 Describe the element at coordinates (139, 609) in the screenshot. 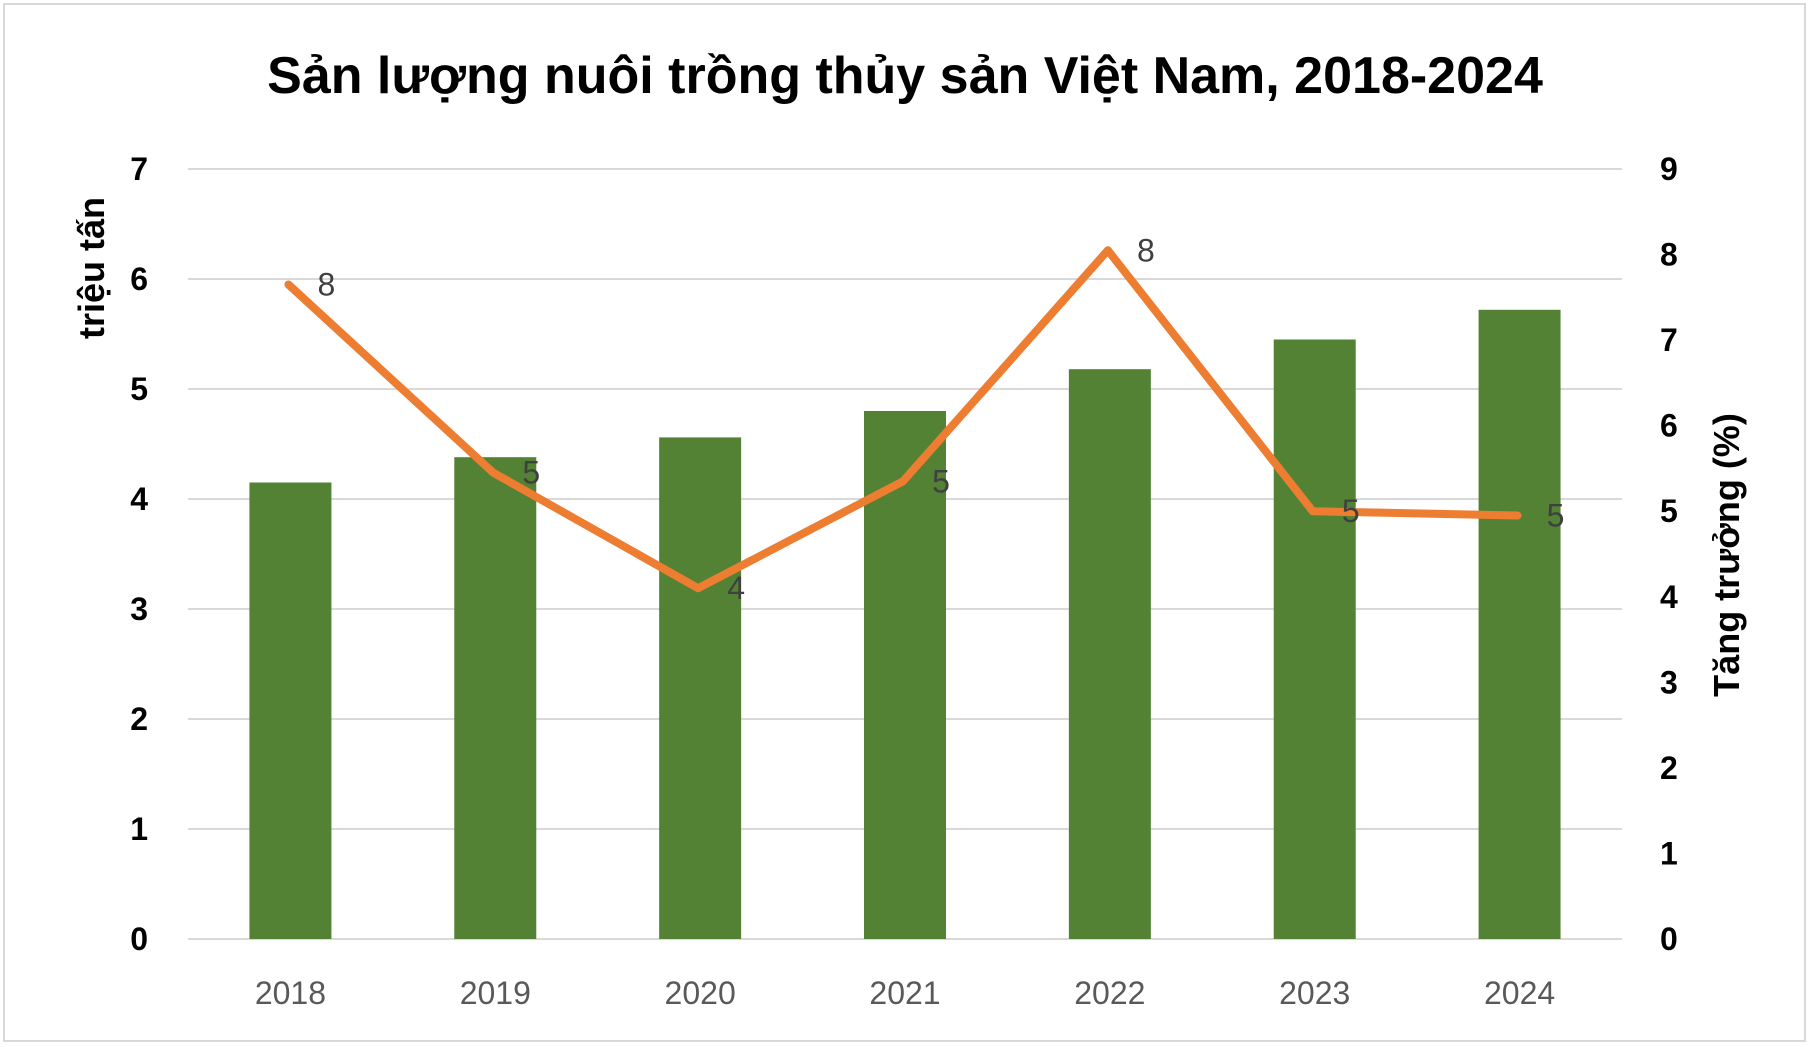

I see `left-tick-label: 3` at that location.